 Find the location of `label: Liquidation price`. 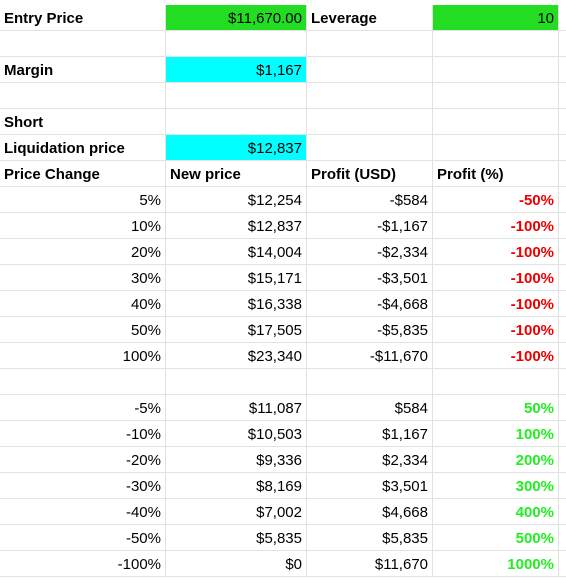

label: Liquidation price is located at coordinates (83, 148).